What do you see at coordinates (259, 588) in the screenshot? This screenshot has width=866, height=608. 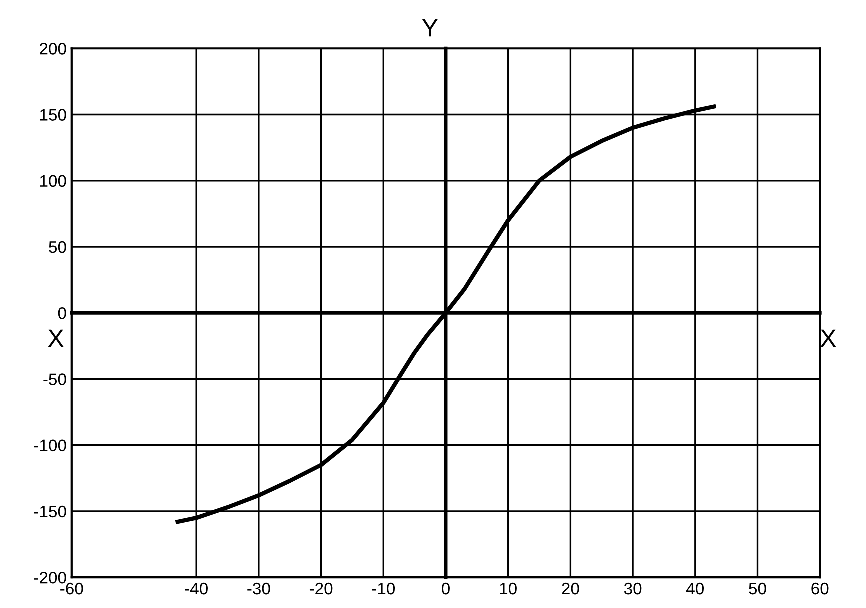 I see `x-tick-label: -30` at bounding box center [259, 588].